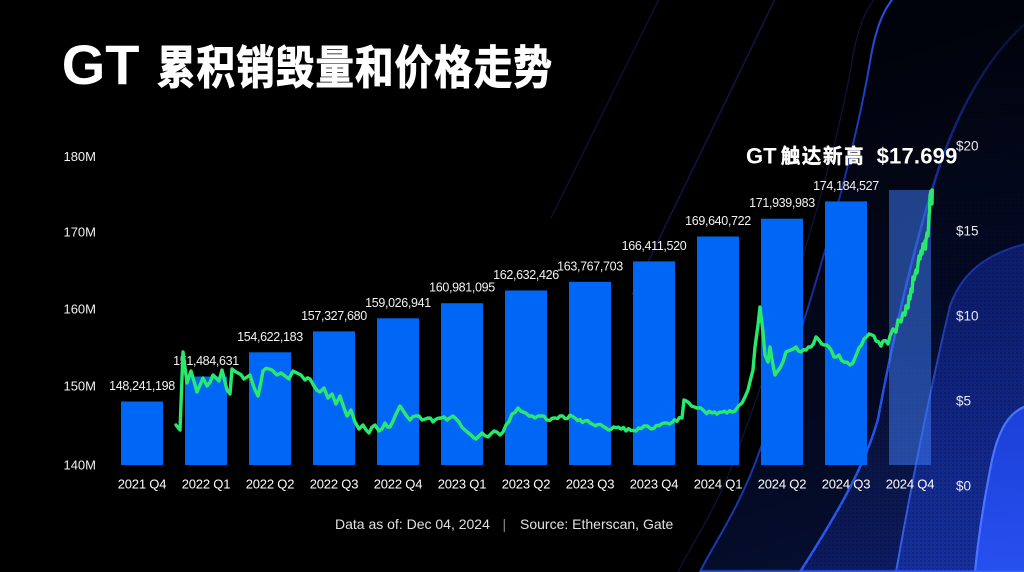 Image resolution: width=1024 pixels, height=572 pixels. Describe the element at coordinates (597, 524) in the screenshot. I see `svg-text: Source: Etherscan, Gate` at that location.